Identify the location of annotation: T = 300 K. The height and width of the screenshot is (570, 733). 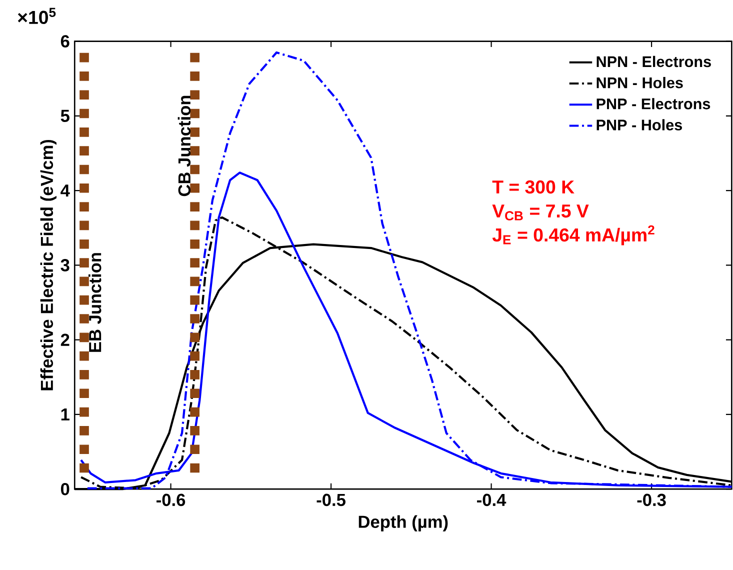
(533, 187).